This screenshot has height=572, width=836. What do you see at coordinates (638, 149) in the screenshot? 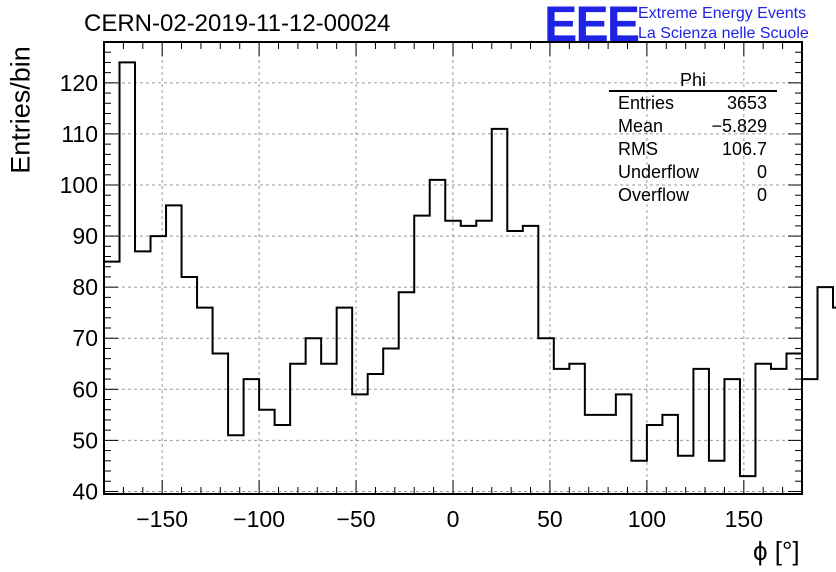
I see `stats-label: RMS` at bounding box center [638, 149].